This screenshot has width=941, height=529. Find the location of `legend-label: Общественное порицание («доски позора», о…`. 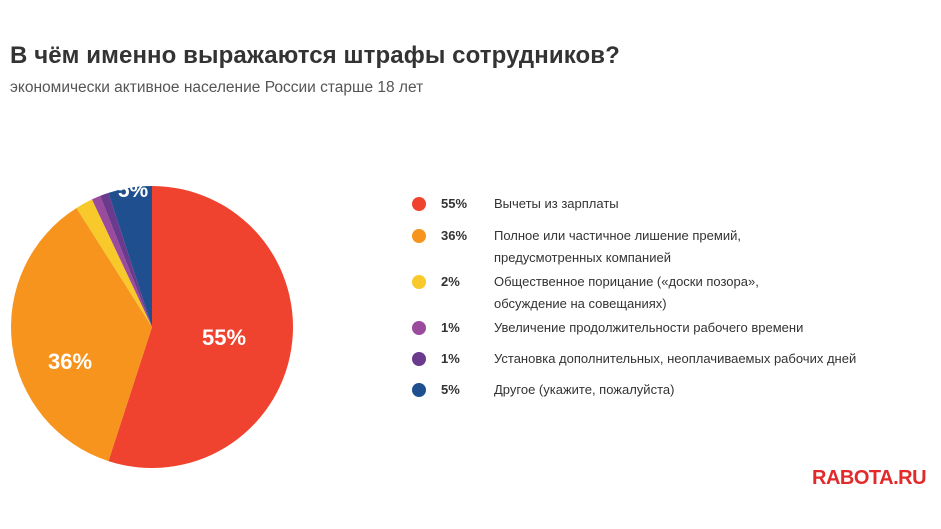

legend-label: Общественное порицание («доски позора», о… is located at coordinates (704, 293).